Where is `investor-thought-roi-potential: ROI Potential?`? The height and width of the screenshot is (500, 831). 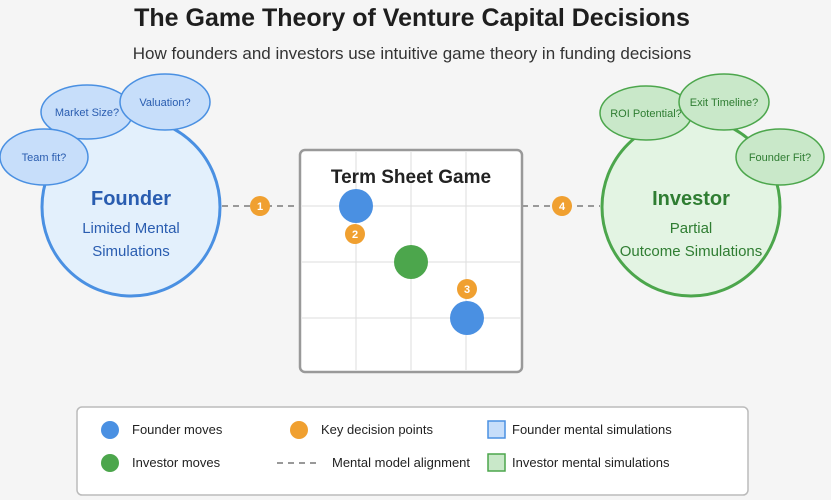 investor-thought-roi-potential: ROI Potential? is located at coordinates (646, 113).